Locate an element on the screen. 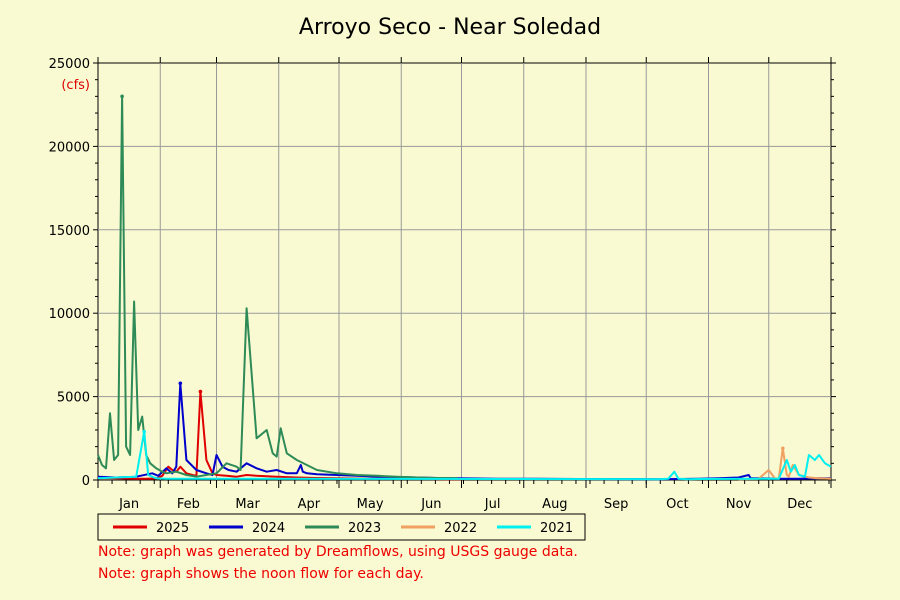 The image size is (900, 600). series-peak-marker-2022 is located at coordinates (783, 448).